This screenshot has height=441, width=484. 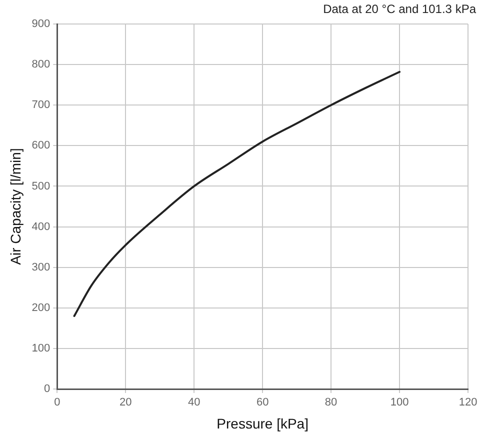 What do you see at coordinates (47, 389) in the screenshot?
I see `y-tick-label: 0` at bounding box center [47, 389].